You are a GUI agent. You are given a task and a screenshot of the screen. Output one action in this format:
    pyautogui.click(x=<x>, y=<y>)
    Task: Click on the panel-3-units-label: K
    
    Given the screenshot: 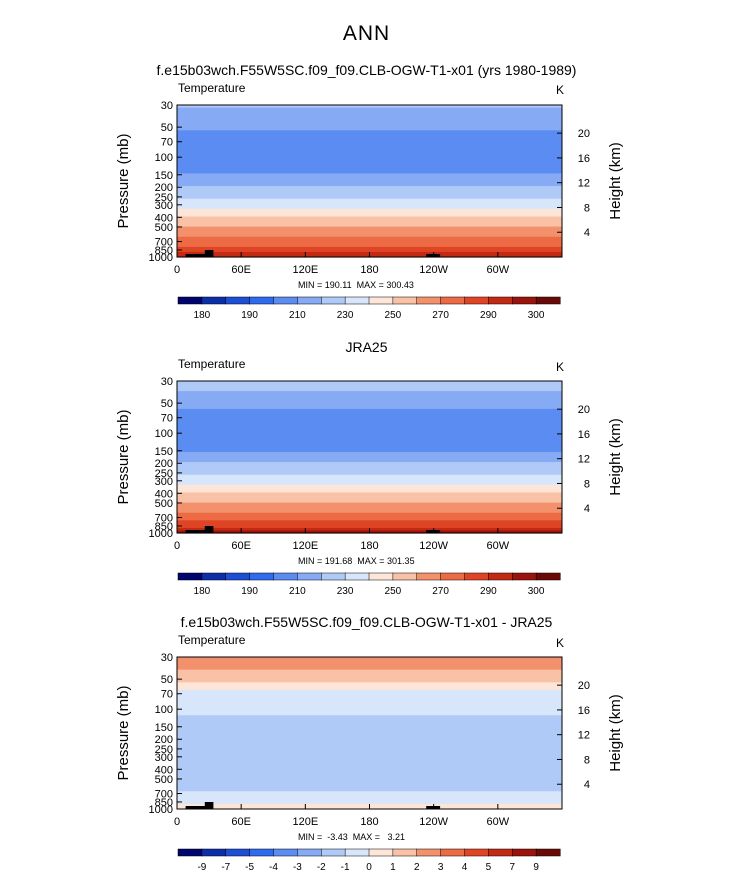 What is the action you would take?
    pyautogui.click(x=560, y=643)
    